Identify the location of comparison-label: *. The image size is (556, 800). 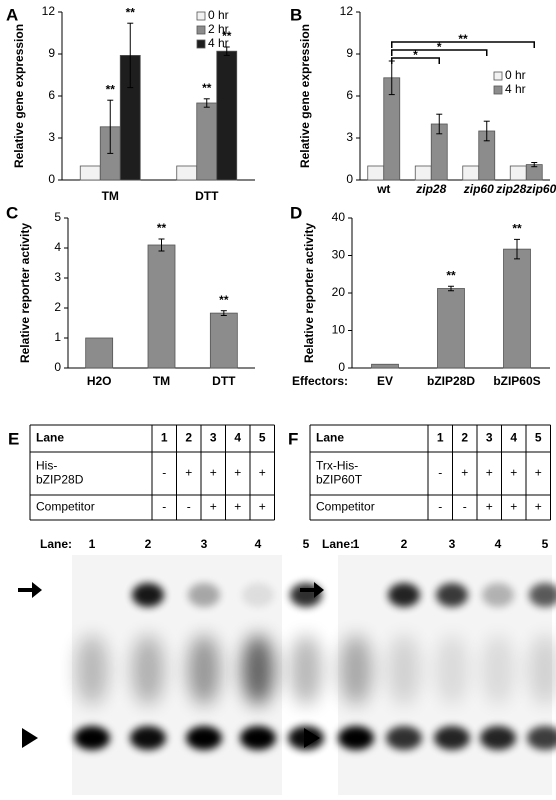
(439, 47).